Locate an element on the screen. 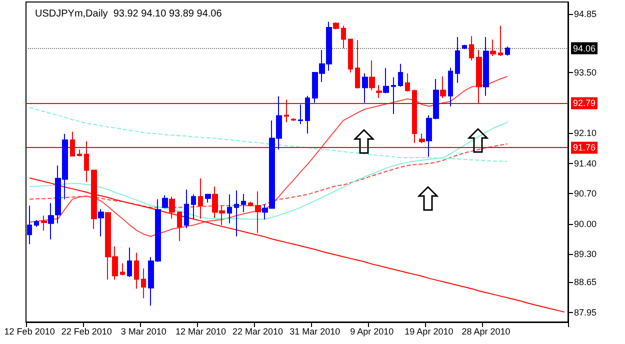  x-tick-label: 12 Mar 2010 is located at coordinates (200, 331).